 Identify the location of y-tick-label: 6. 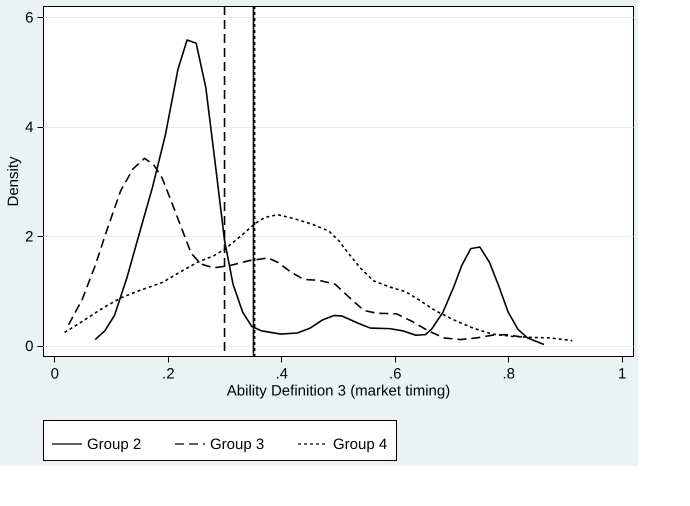
(29, 17).